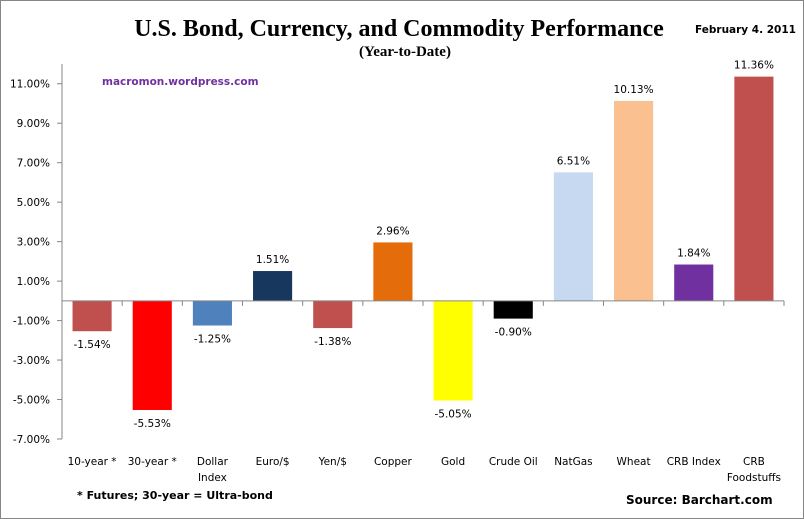  What do you see at coordinates (694, 462) in the screenshot?
I see `category-label: CRB Index` at bounding box center [694, 462].